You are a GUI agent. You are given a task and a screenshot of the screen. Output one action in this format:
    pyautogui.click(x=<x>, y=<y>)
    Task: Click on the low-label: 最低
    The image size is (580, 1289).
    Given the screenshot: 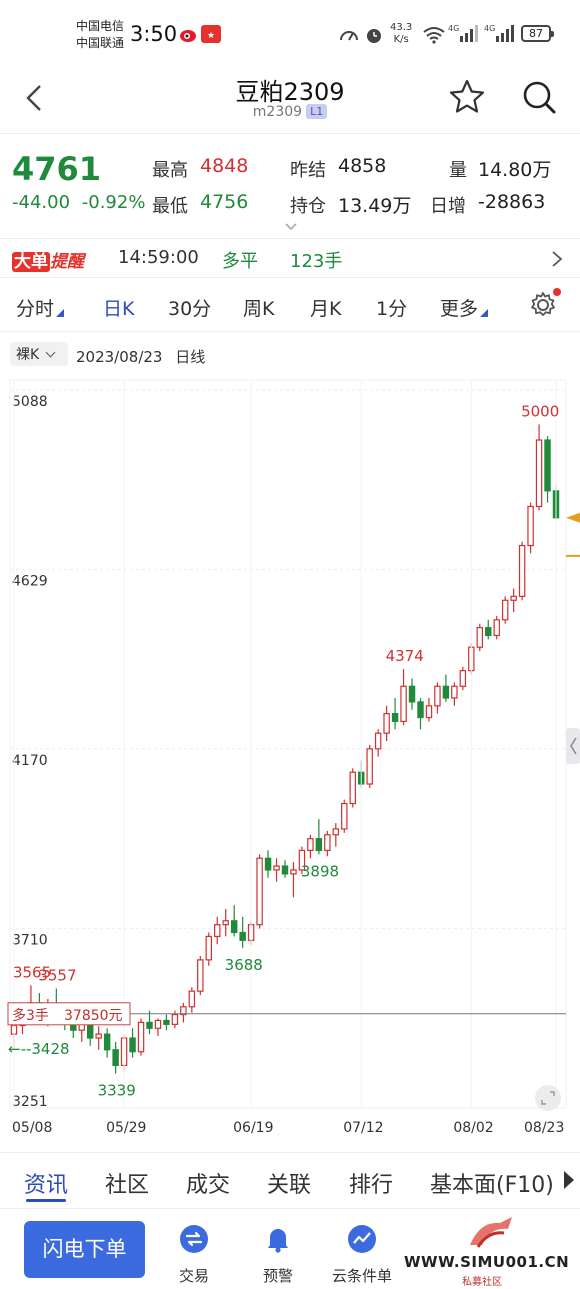 What is the action you would take?
    pyautogui.click(x=170, y=206)
    